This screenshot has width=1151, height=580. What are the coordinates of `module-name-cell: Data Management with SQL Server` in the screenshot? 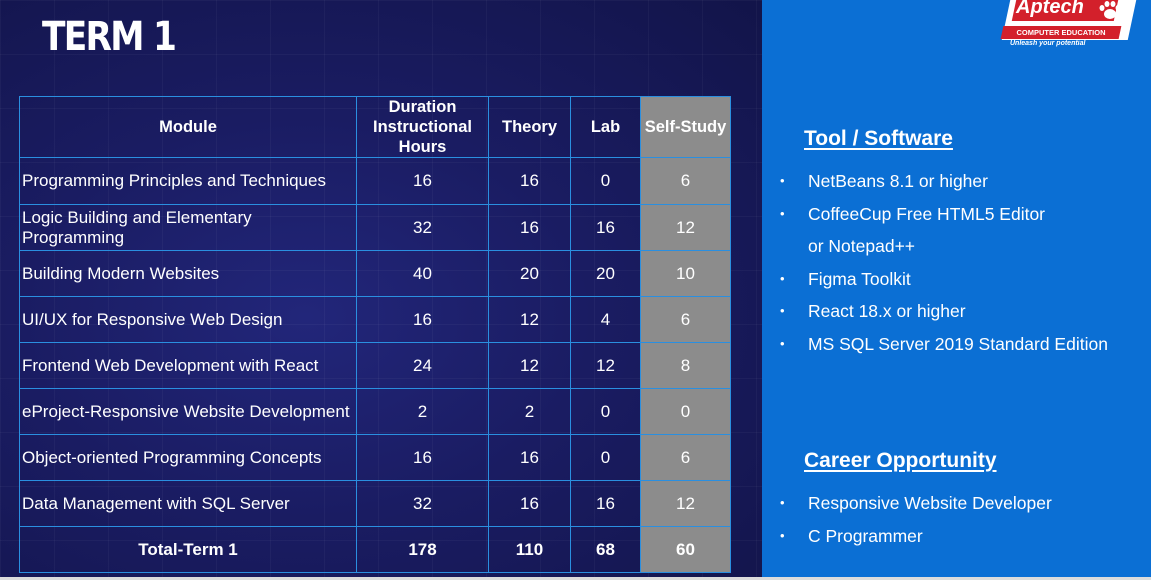 It's located at (188, 503).